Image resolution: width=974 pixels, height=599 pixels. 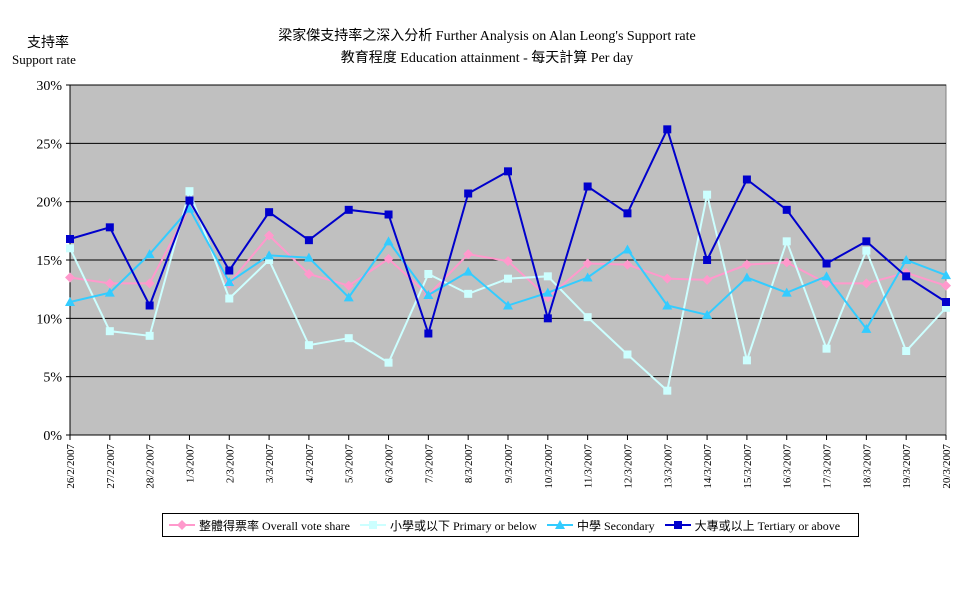 I want to click on legend-item-2: 小學或以下 Primary or below, so click(x=448, y=525).